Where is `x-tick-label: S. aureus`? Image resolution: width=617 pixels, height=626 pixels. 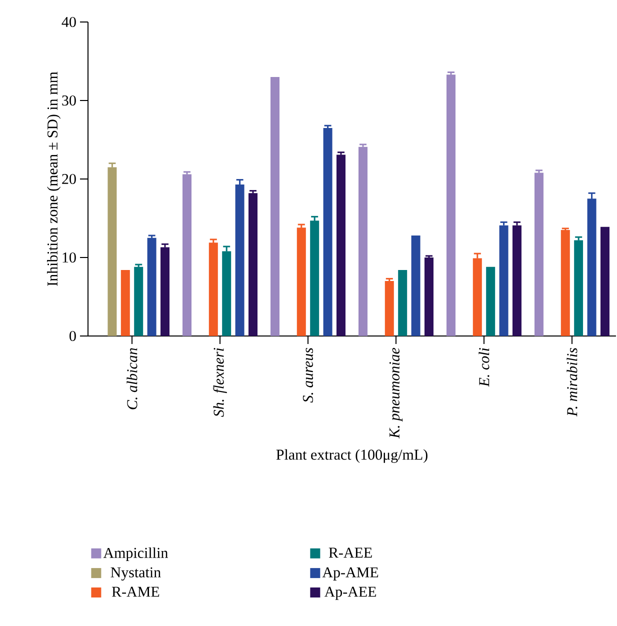 x-tick-label: S. aureus is located at coordinates (308, 375).